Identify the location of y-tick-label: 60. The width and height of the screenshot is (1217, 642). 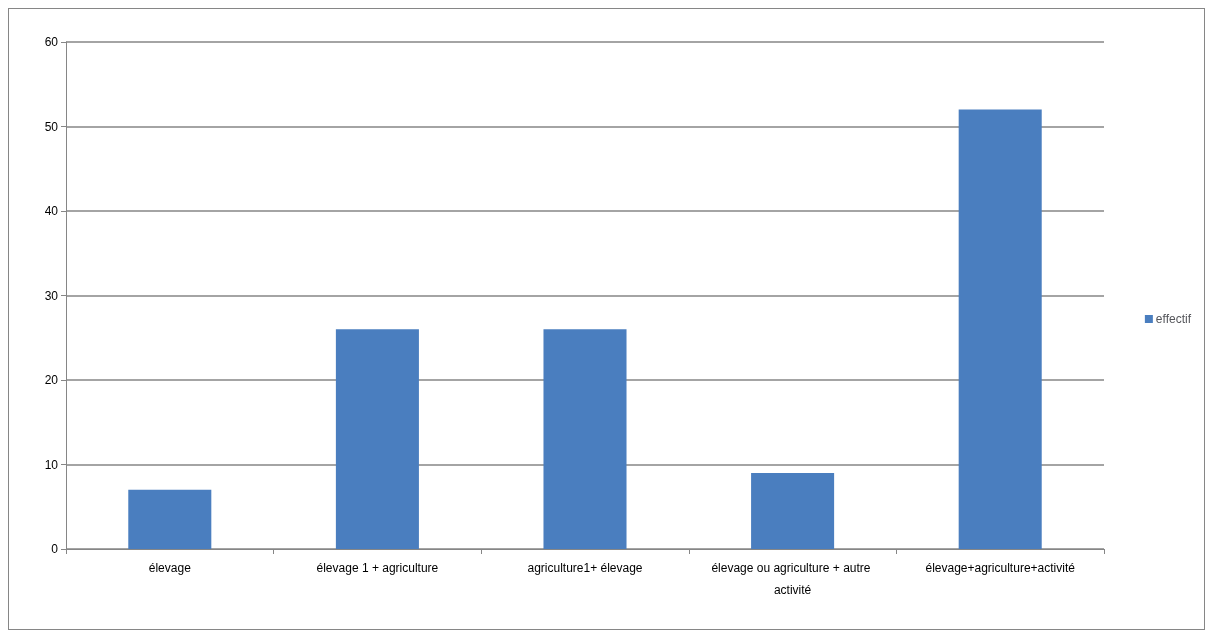
(51, 42).